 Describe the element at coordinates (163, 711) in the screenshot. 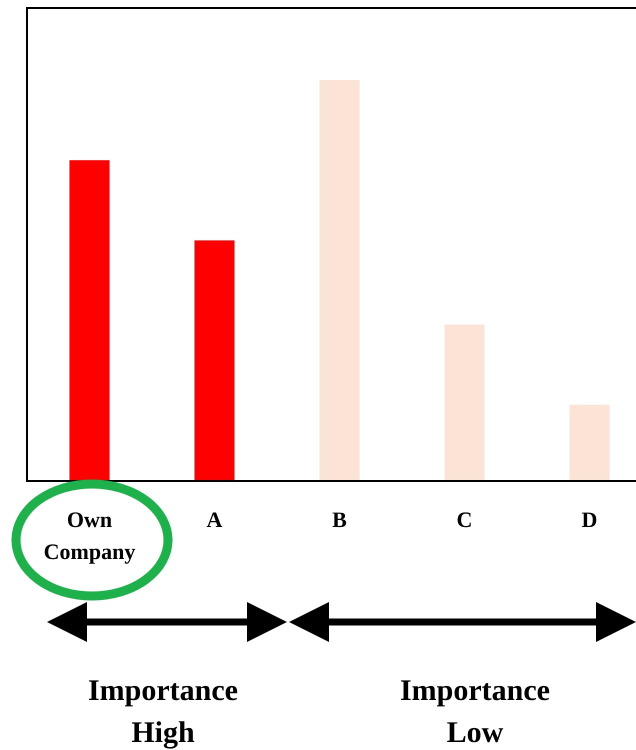

I see `text: Importance High` at that location.